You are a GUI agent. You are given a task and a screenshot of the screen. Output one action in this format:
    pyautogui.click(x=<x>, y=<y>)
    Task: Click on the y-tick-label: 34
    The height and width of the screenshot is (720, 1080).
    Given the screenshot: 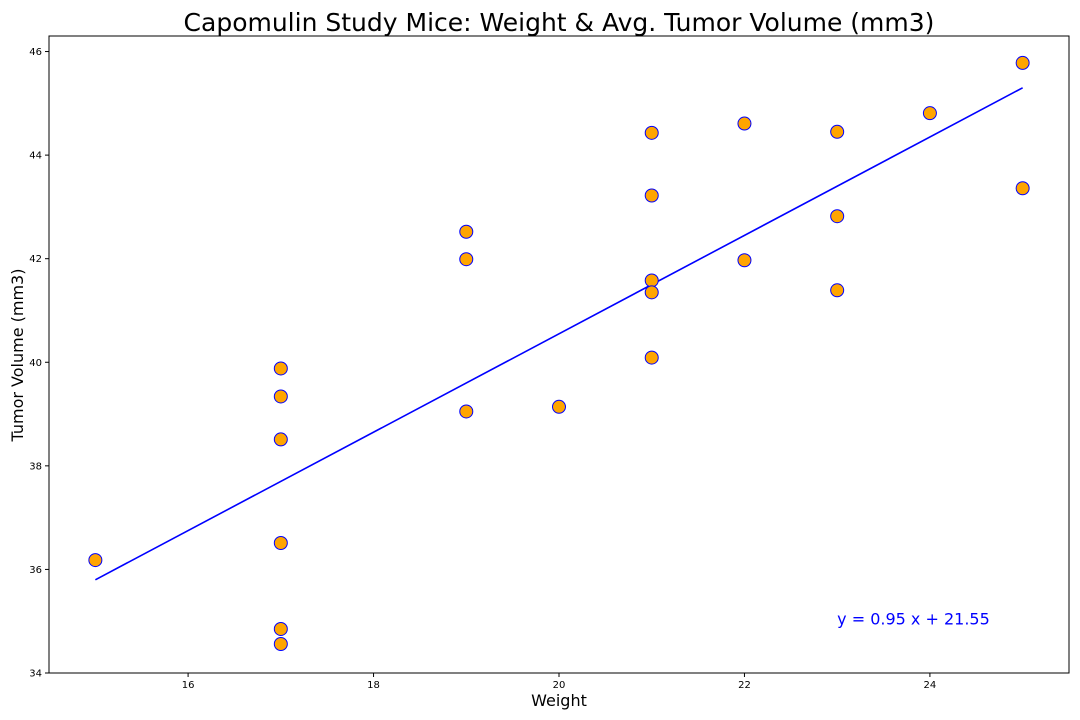 What is the action you would take?
    pyautogui.click(x=35, y=674)
    